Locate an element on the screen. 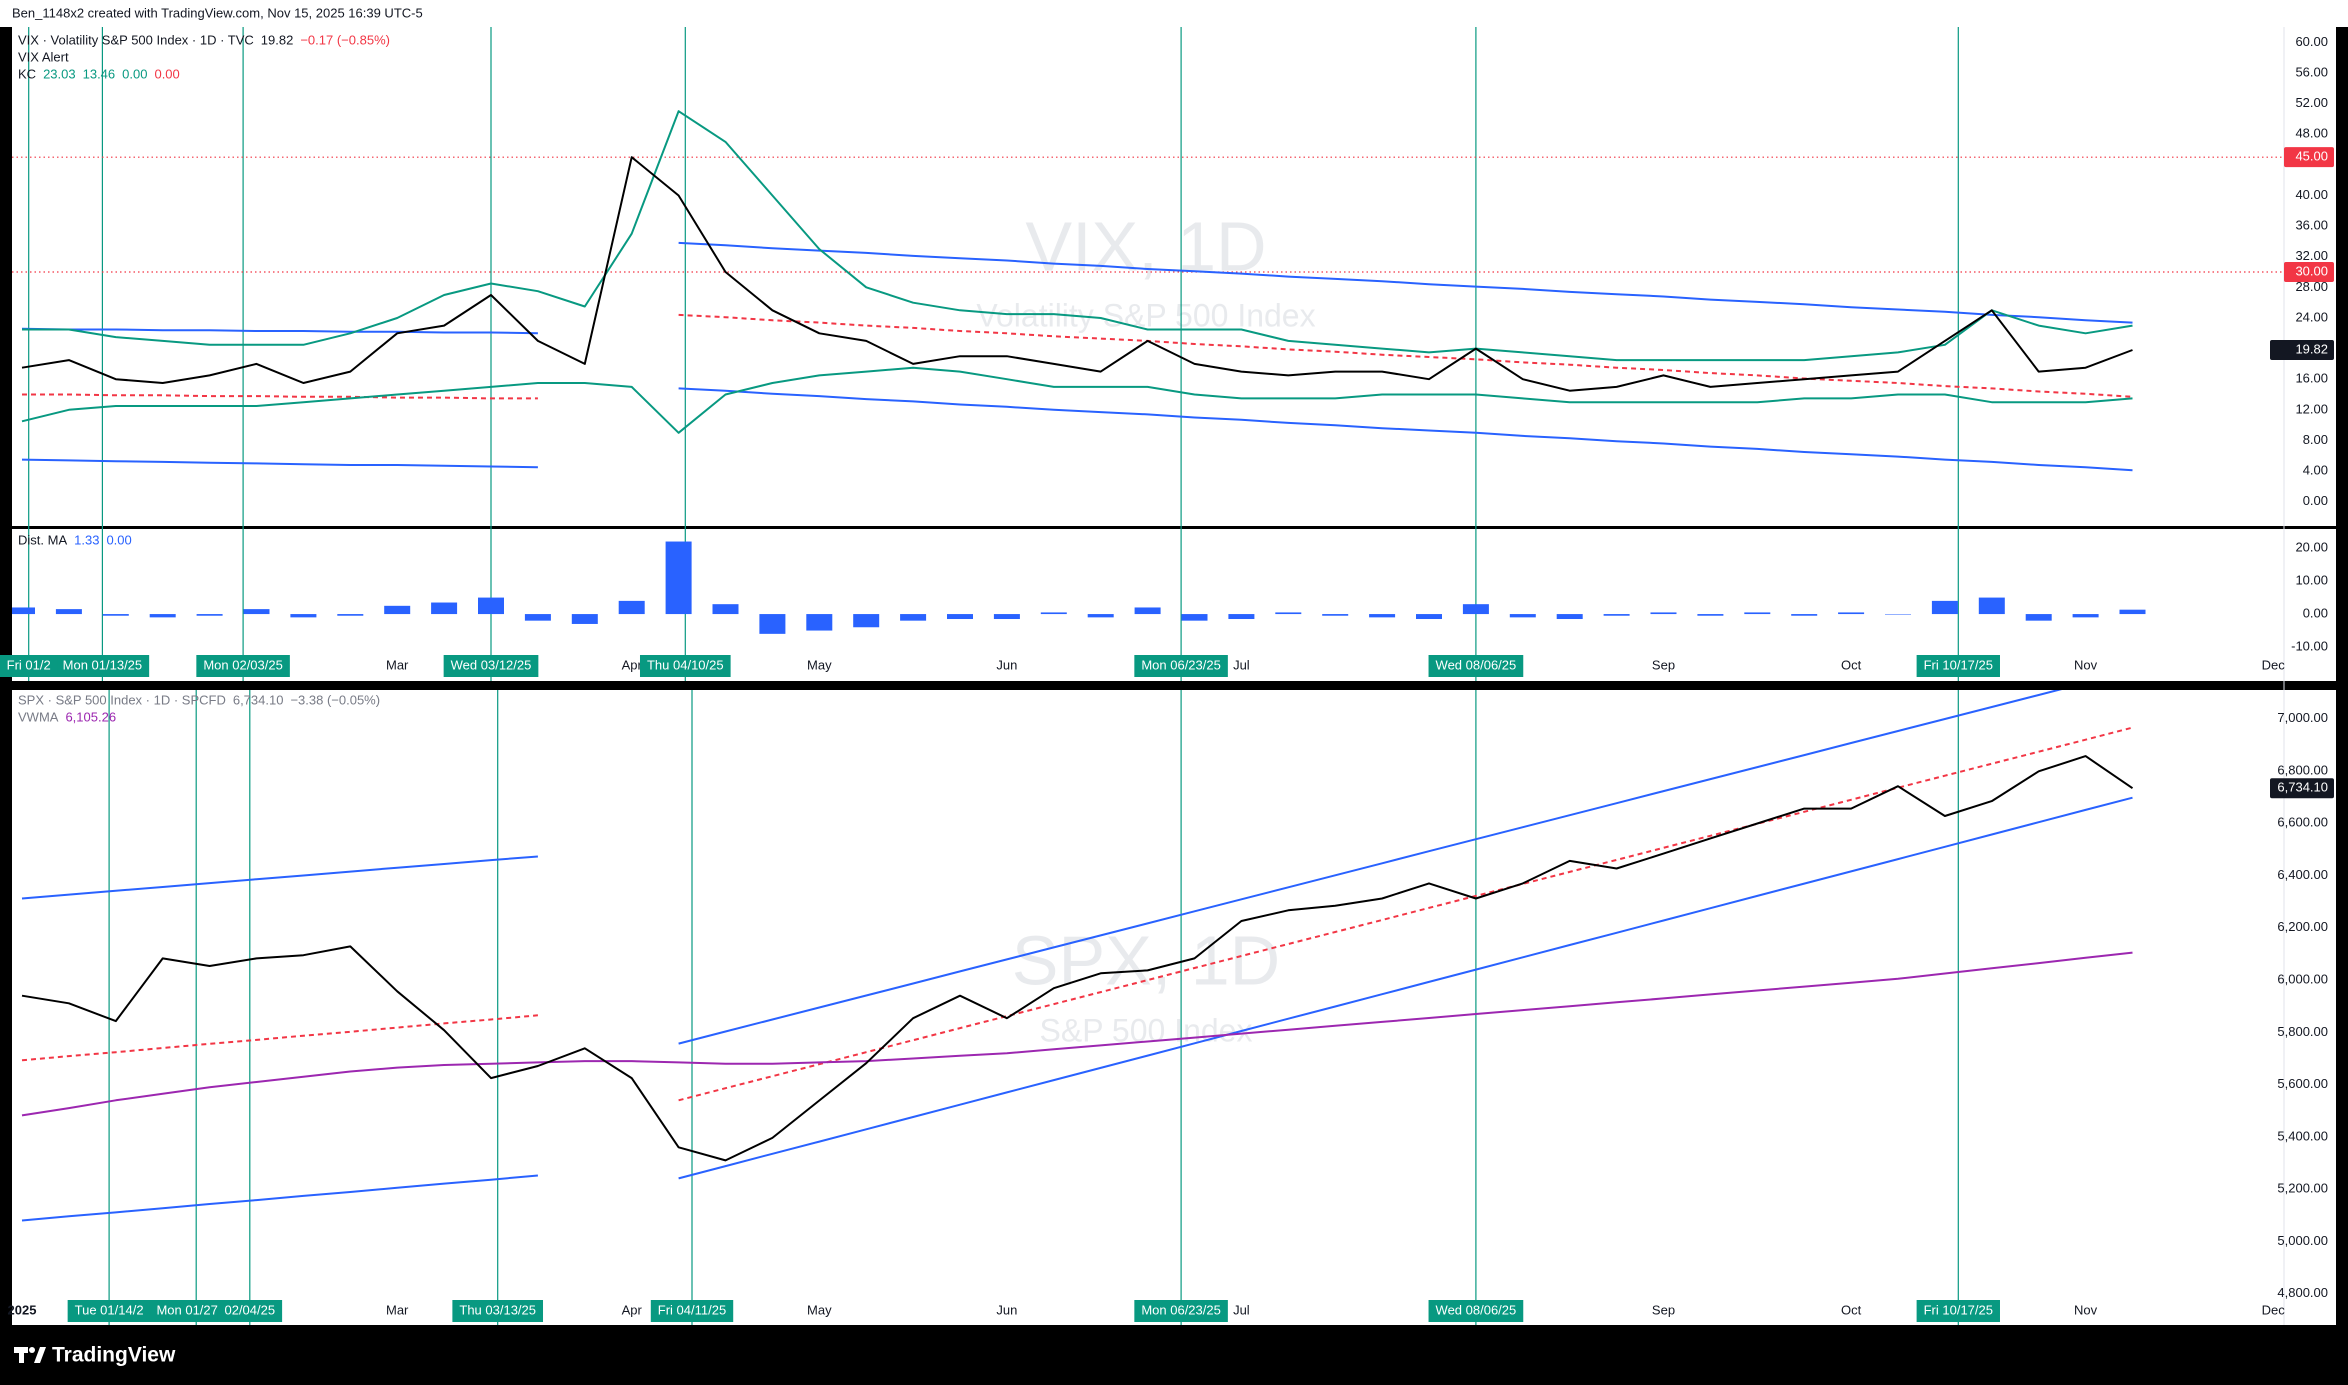 The width and height of the screenshot is (2348, 1385). y-tick-label: 6,400.00 is located at coordinates (2302, 874).